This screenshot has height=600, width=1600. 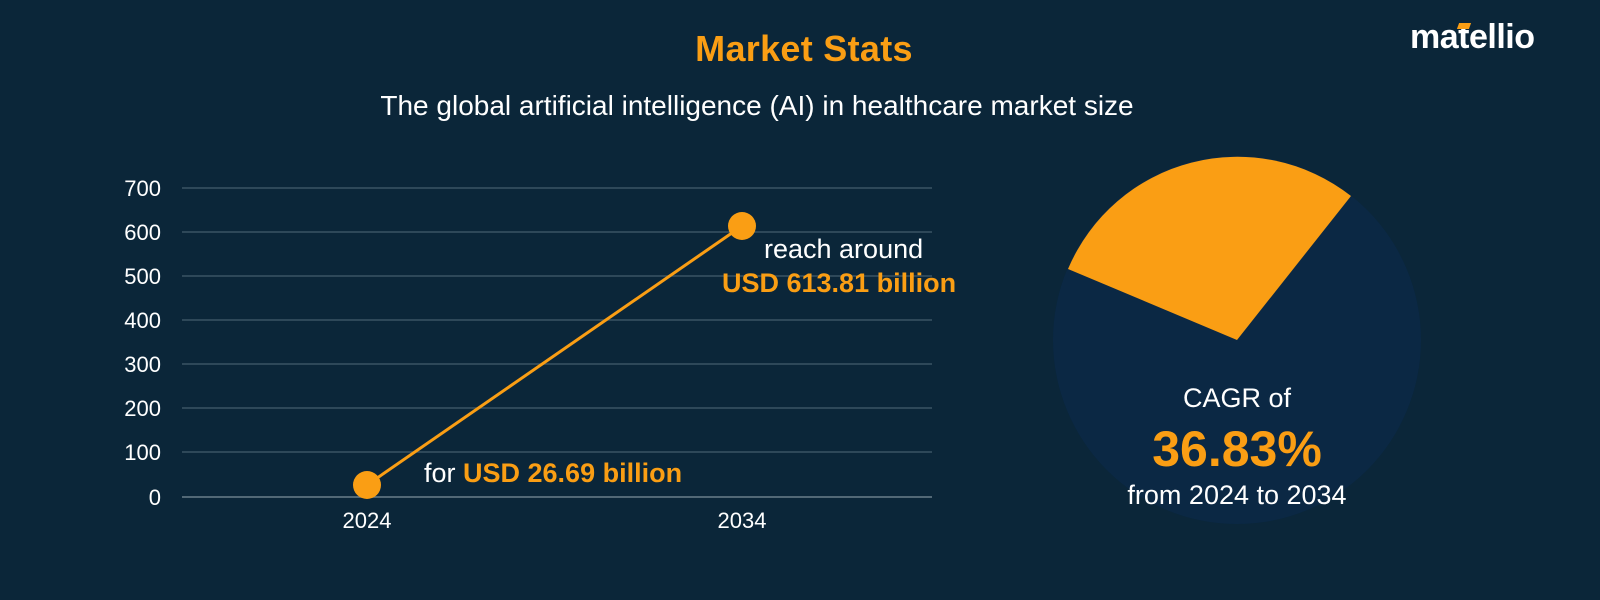 What do you see at coordinates (142, 364) in the screenshot?
I see `y-tick: 300` at bounding box center [142, 364].